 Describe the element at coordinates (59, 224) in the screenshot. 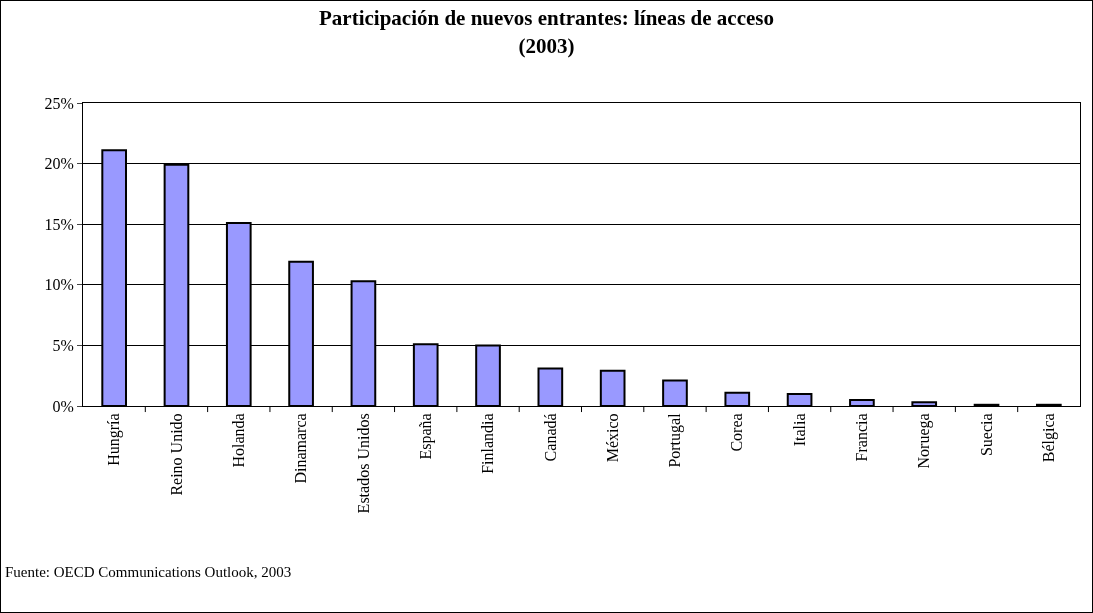

I see `y-tick-label: 15%` at that location.